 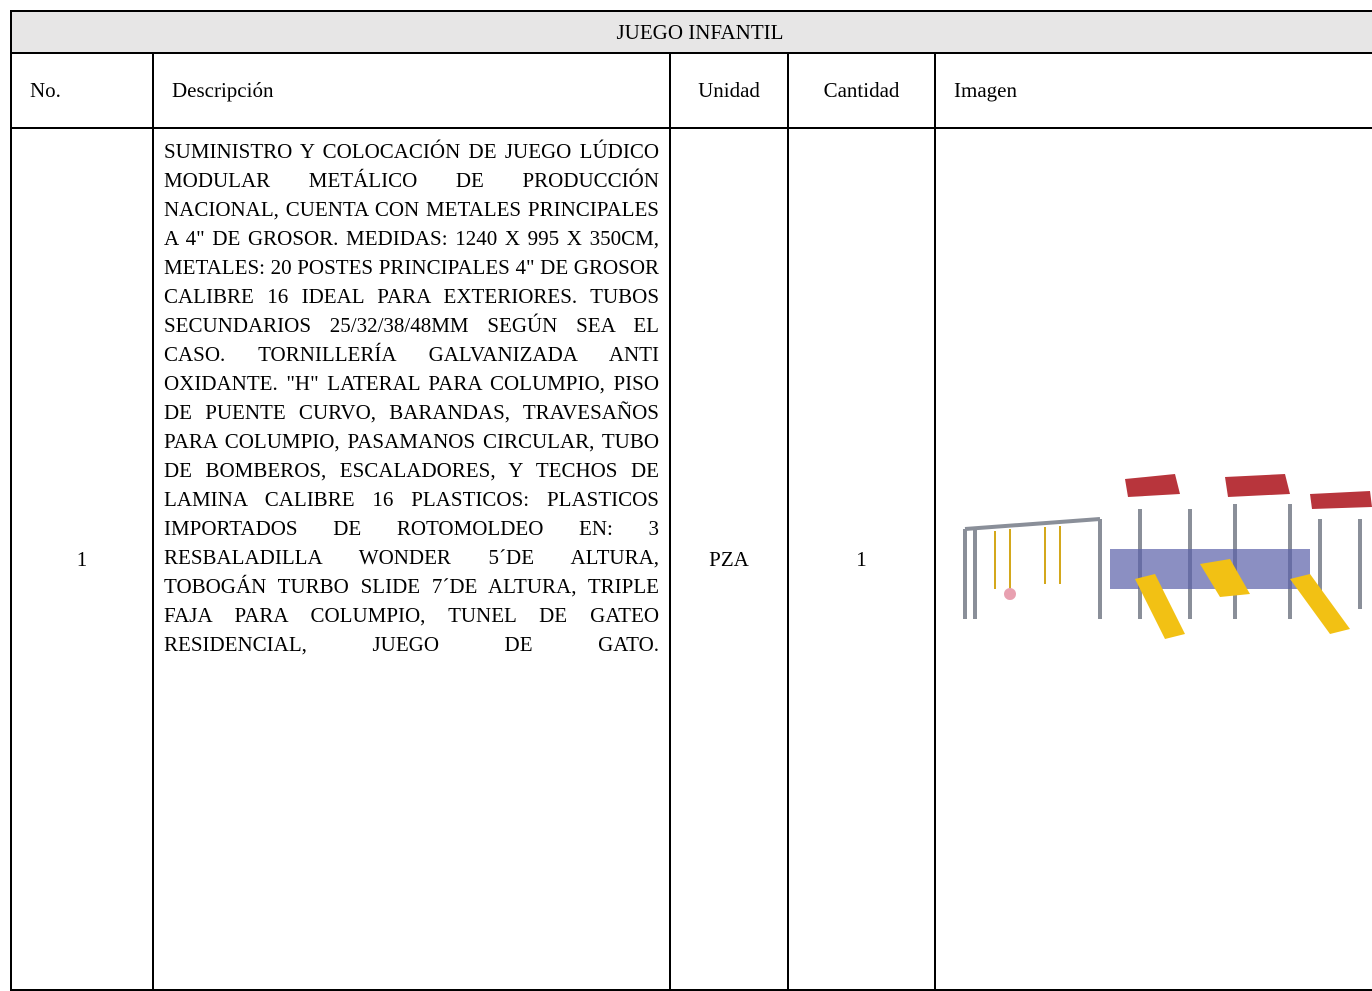 I want to click on playground-image, so click(x=1167, y=556).